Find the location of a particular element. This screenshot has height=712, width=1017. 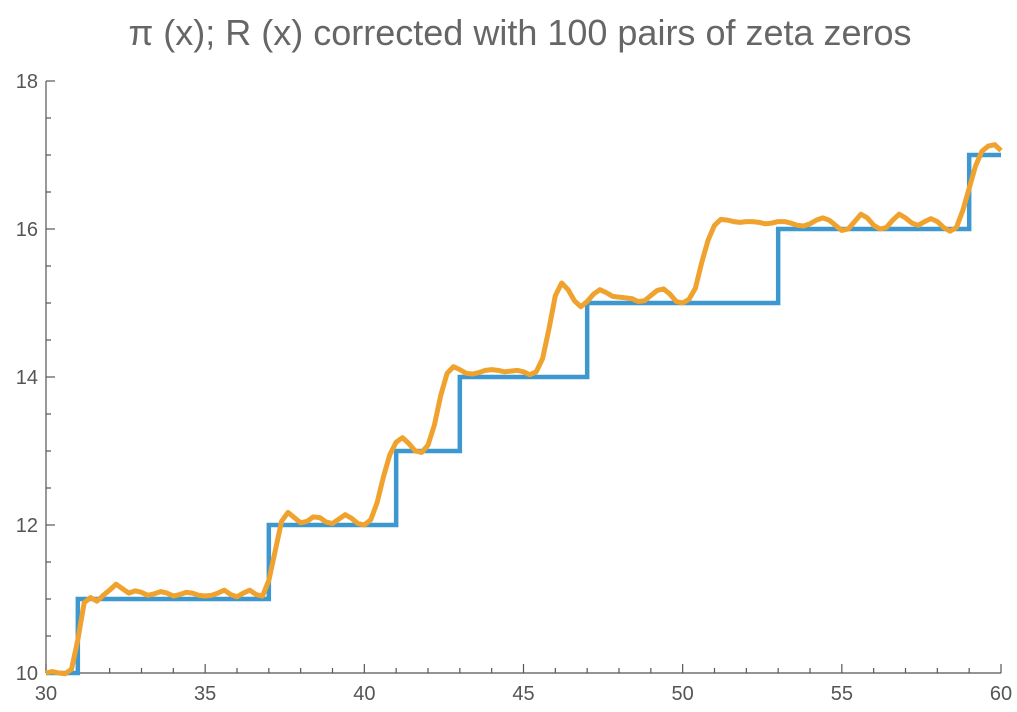

y-tick-label: 12 is located at coordinates (27, 526).